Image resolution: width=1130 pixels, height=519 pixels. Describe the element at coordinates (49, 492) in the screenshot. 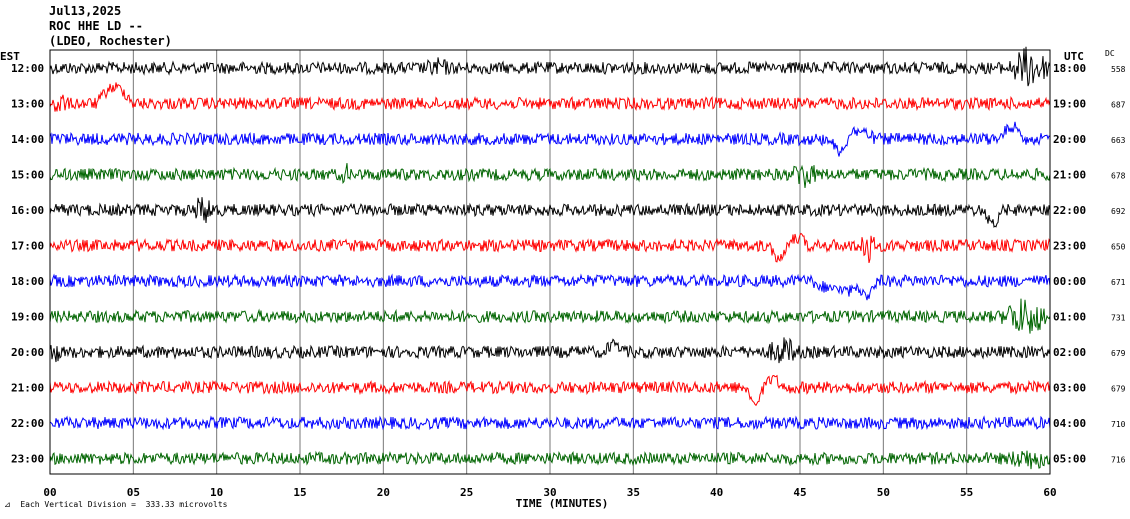

I see `x-tick-label: 00` at that location.